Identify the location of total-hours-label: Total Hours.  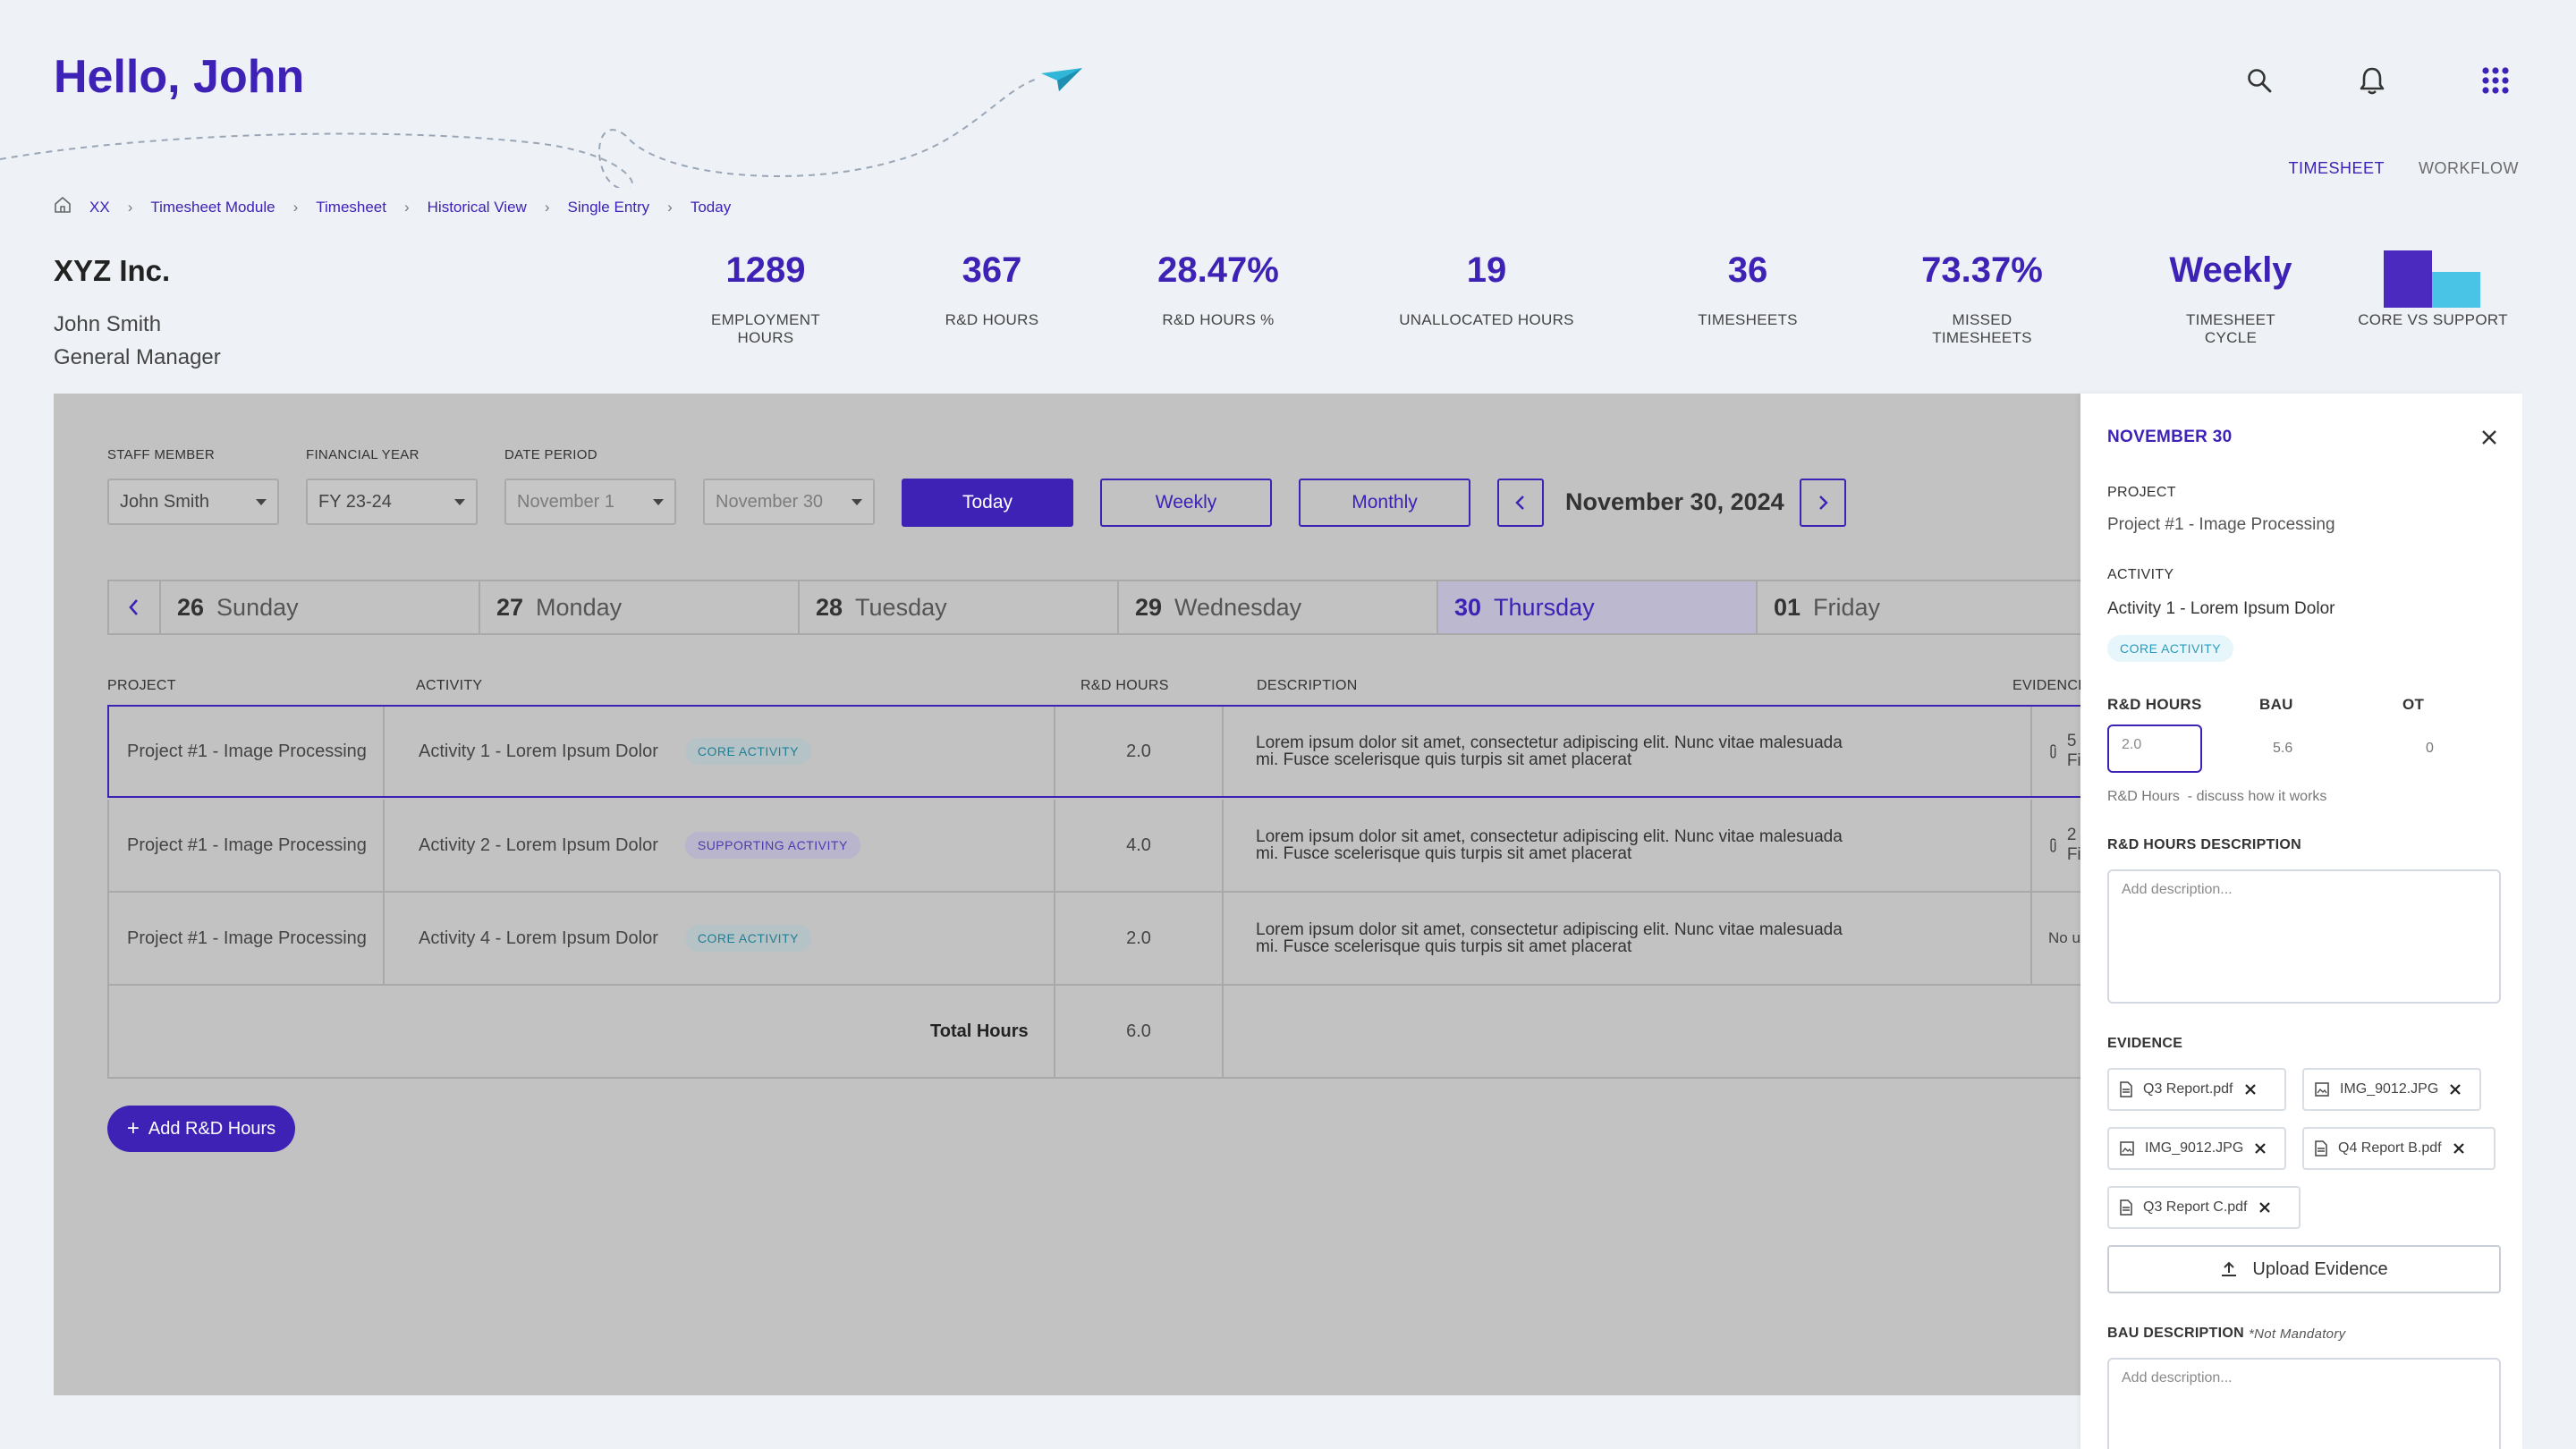
(979, 1031).